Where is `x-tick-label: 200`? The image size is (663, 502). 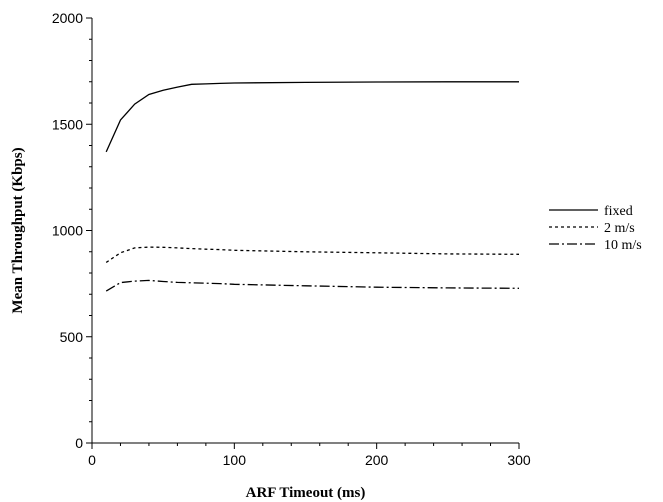 x-tick-label: 200 is located at coordinates (377, 460).